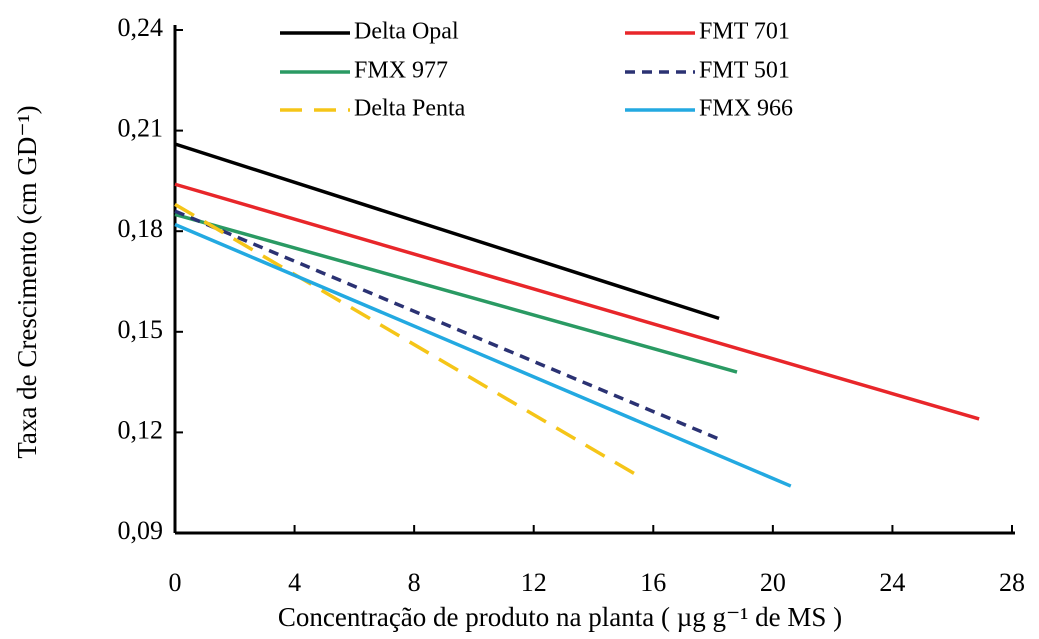  Describe the element at coordinates (141, 530) in the screenshot. I see `y-tick-label: 0,09` at that location.